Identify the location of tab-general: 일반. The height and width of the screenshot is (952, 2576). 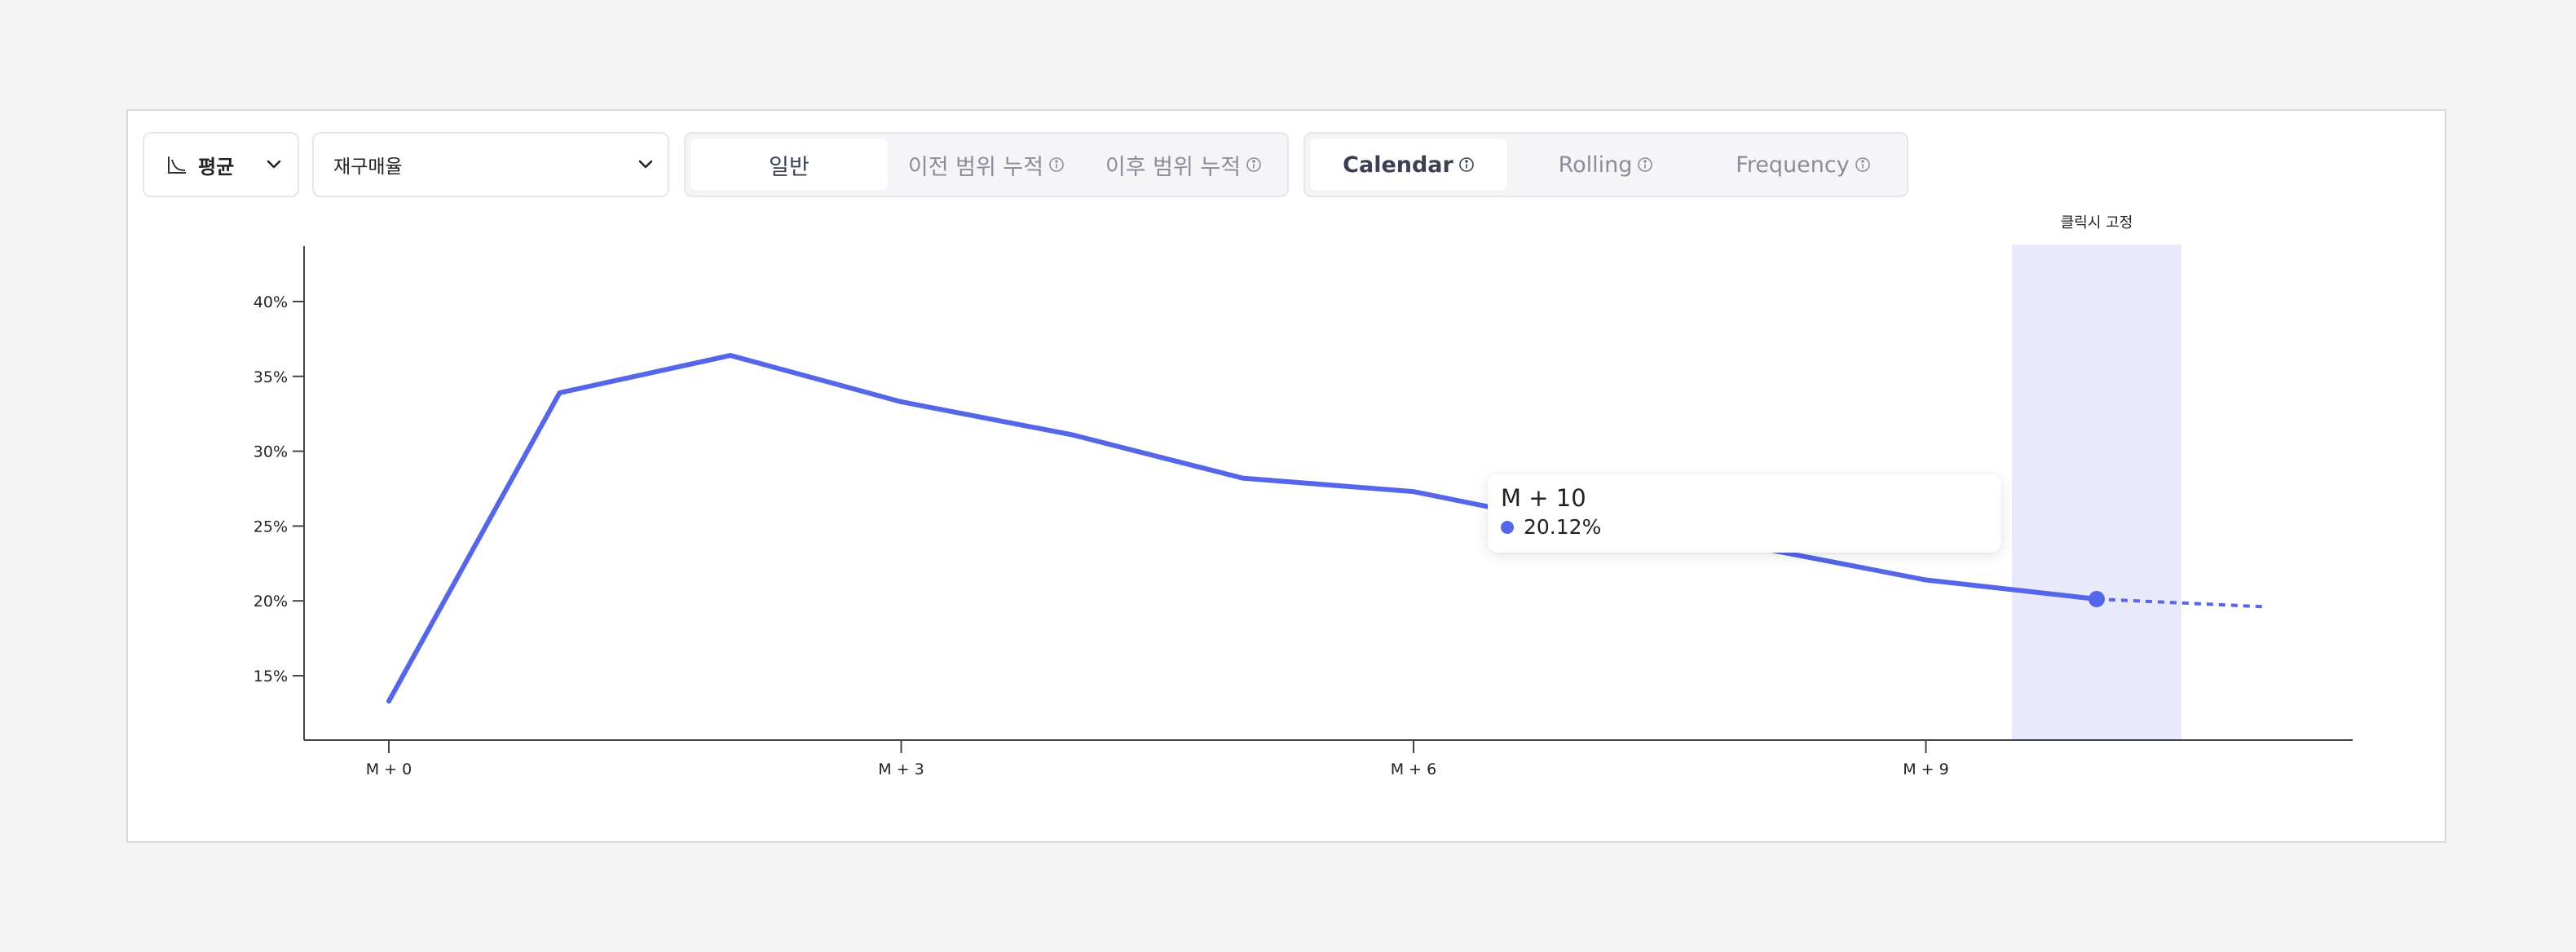
(789, 165).